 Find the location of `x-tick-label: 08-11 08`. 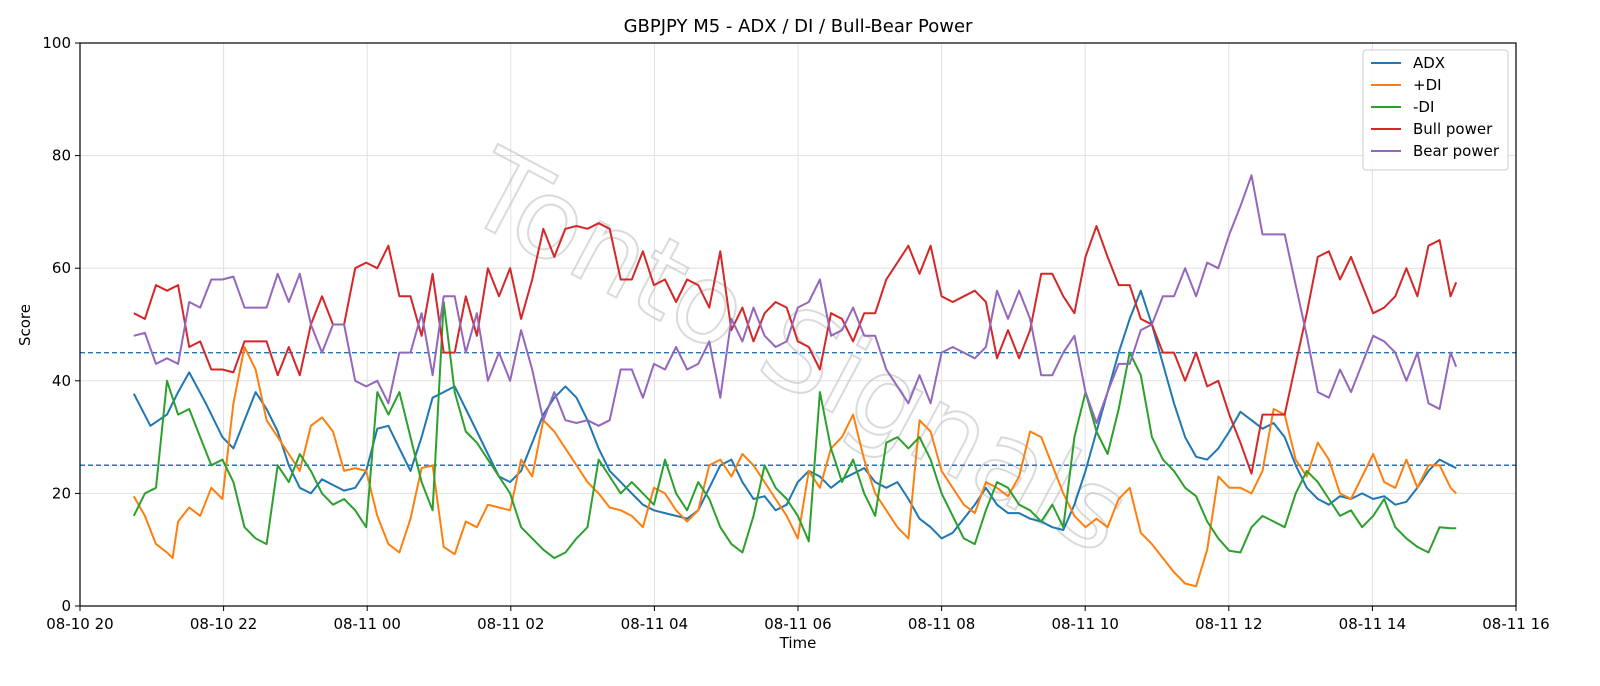

x-tick-label: 08-11 08 is located at coordinates (941, 624).